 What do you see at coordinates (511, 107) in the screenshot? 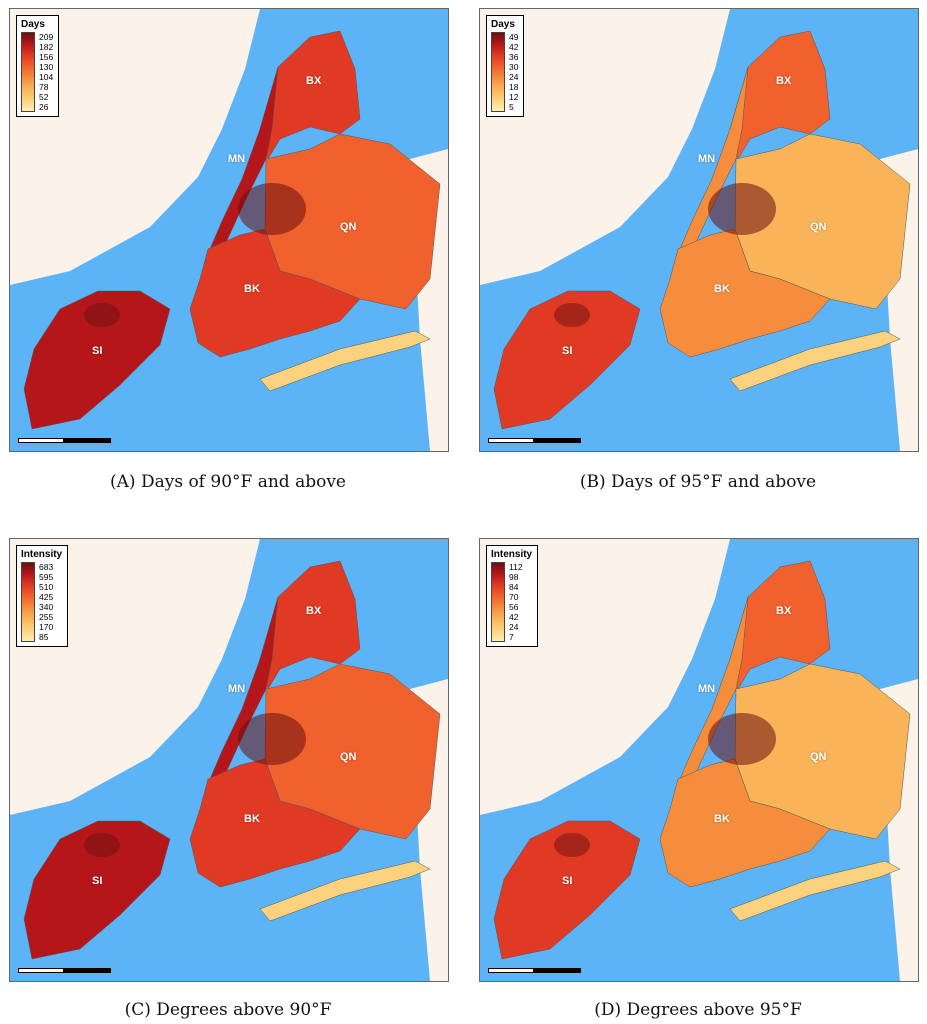
I see `legend-tick: 5` at bounding box center [511, 107].